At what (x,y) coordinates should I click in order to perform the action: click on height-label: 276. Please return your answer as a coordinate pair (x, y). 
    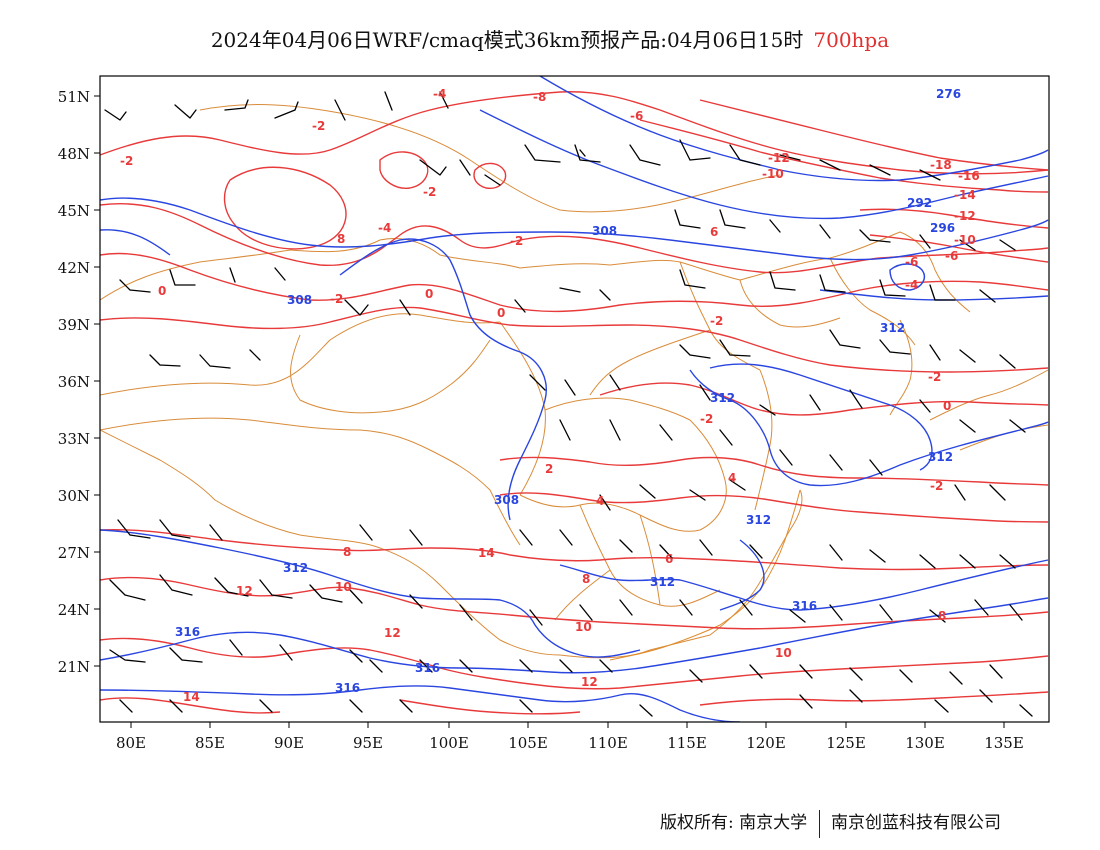
    Looking at the image, I should click on (948, 94).